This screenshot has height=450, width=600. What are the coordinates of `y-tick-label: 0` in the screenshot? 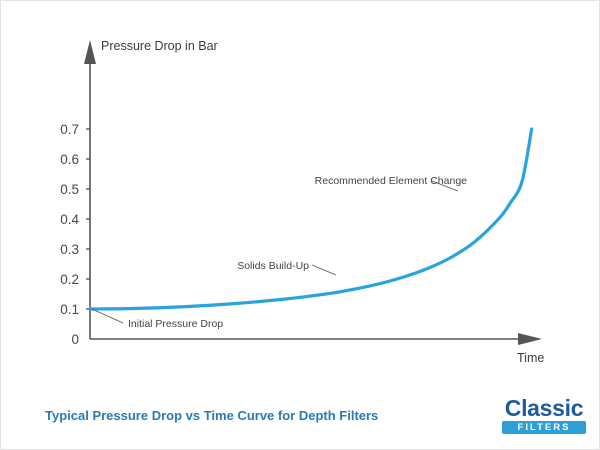 It's located at (75, 339).